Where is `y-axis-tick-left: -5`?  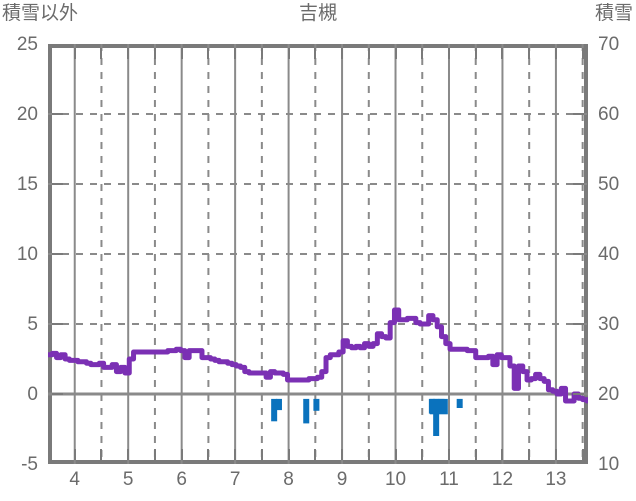 y-axis-tick-left: -5 is located at coordinates (29, 464).